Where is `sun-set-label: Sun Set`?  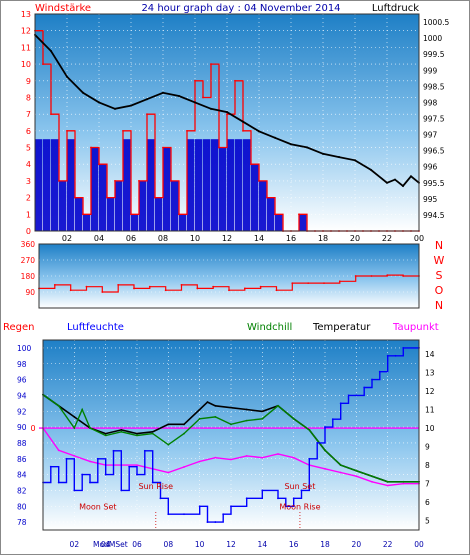 sun-set-label: Sun Set is located at coordinates (299, 486).